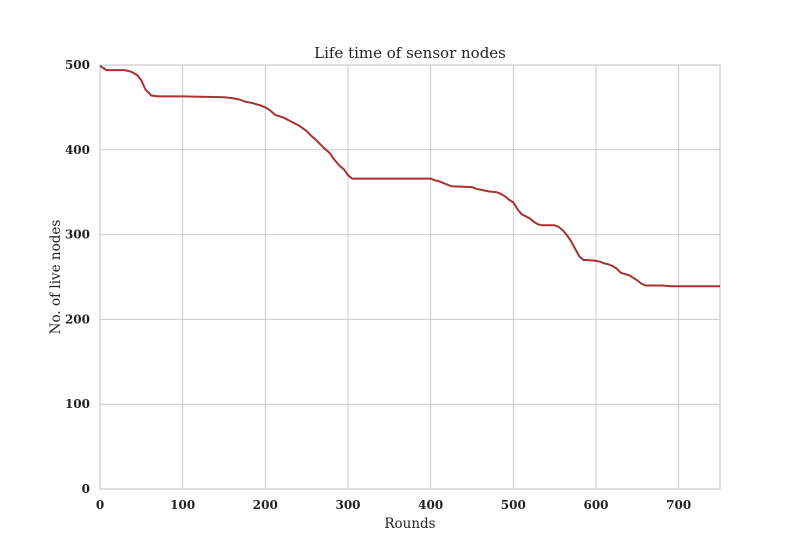 This screenshot has width=800, height=549. Describe the element at coordinates (77, 150) in the screenshot. I see `y-tick-label: 400` at that location.